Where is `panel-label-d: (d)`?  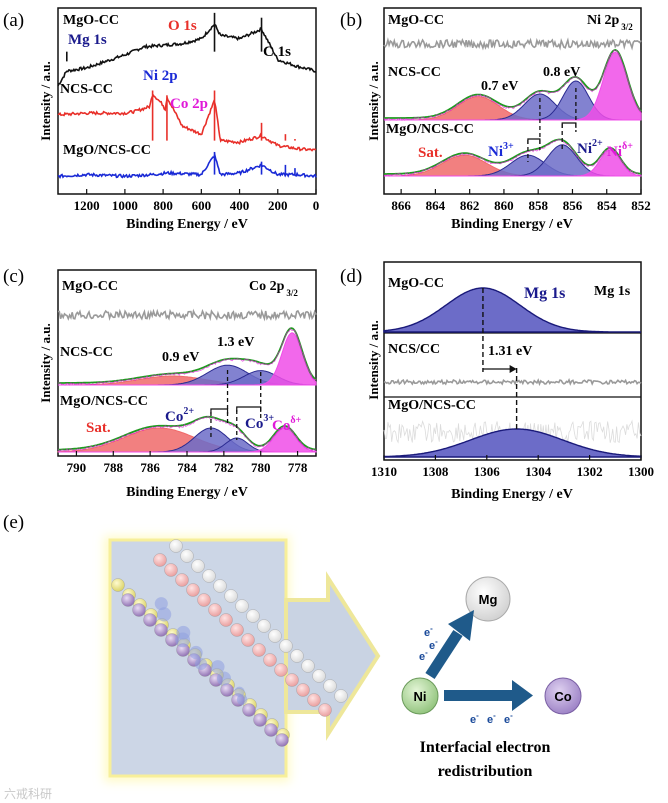 panel-label-d: (d) is located at coordinates (351, 276).